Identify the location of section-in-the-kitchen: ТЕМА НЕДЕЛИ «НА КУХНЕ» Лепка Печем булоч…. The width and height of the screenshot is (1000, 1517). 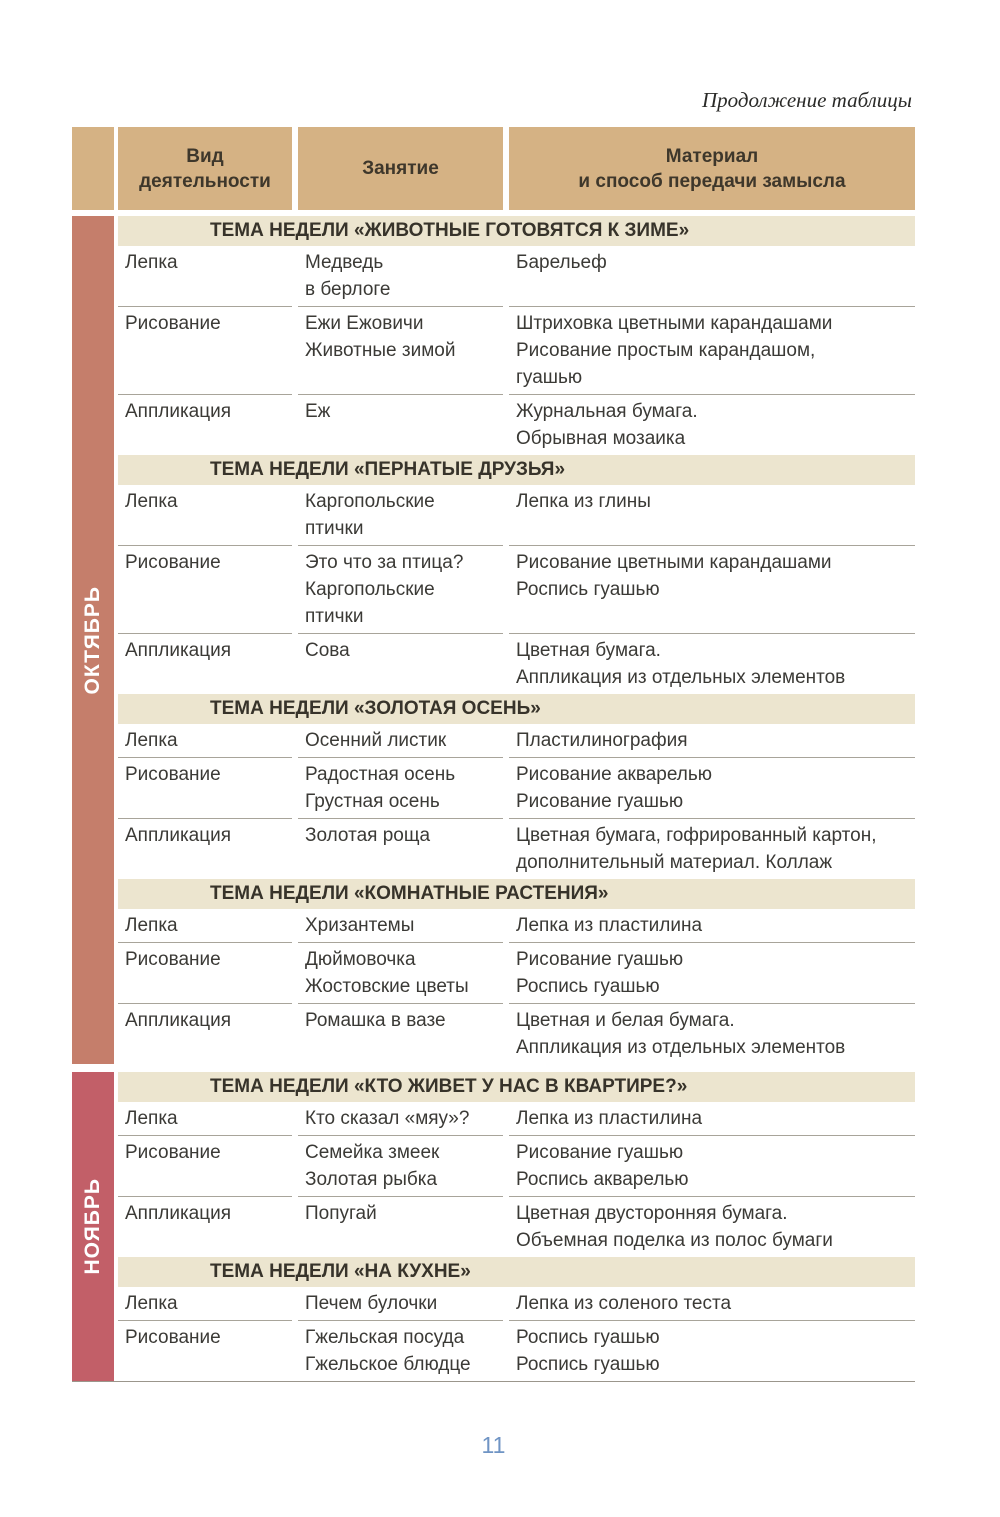
(516, 1319).